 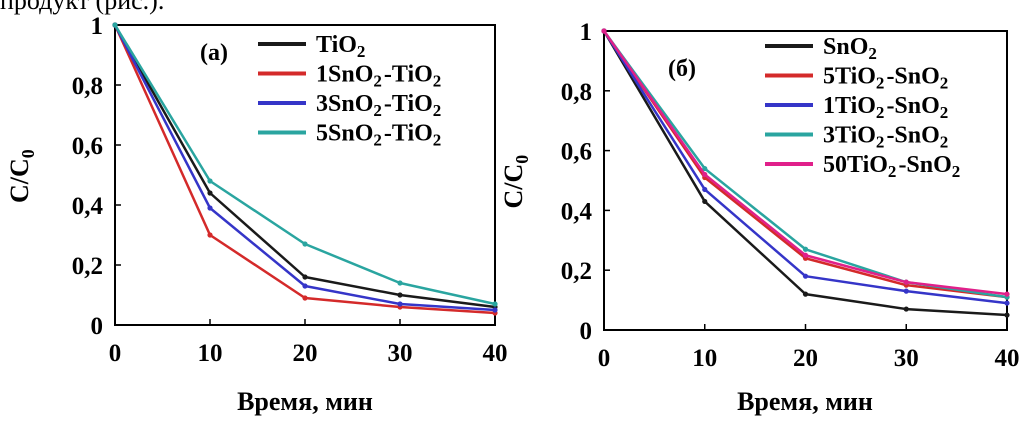 What do you see at coordinates (379, 76) in the screenshot?
I see `legend-label: 1SnO2 -TiO2` at bounding box center [379, 76].